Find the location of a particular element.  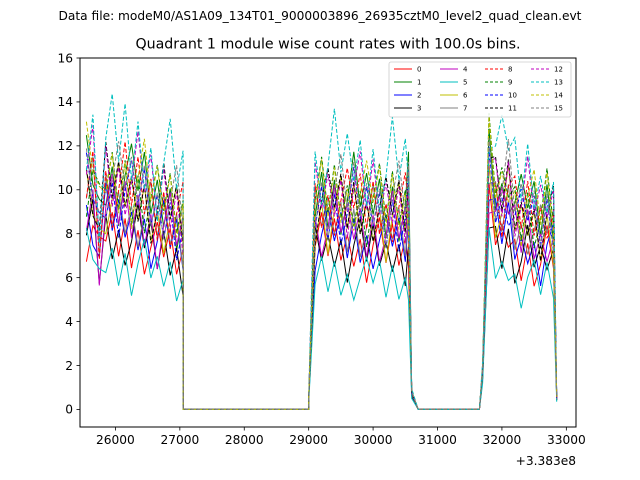

legend-label-15: 15 is located at coordinates (558, 109).